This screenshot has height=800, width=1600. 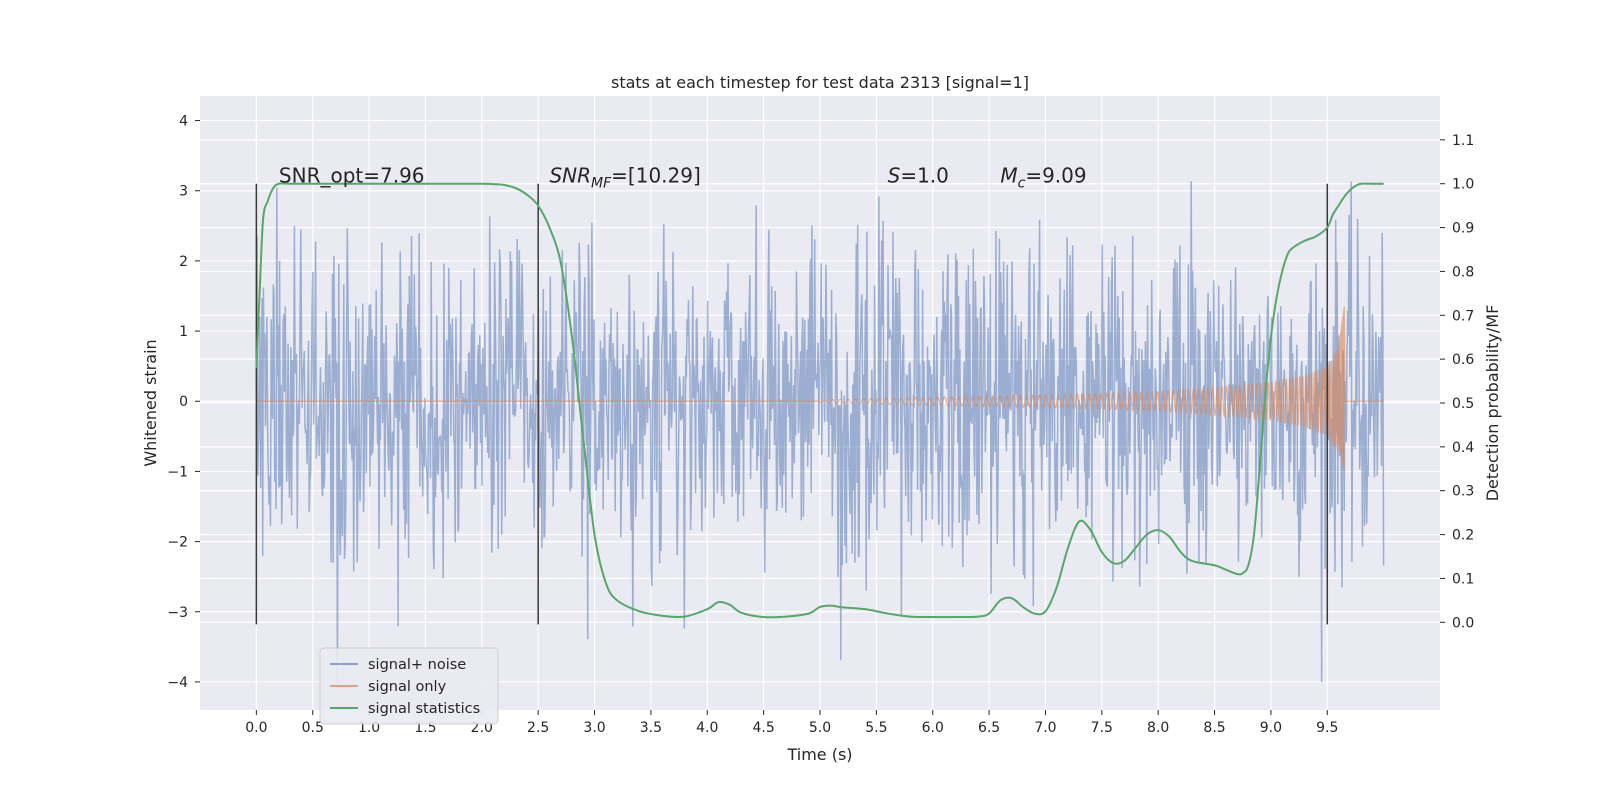 I want to click on y-left-tick-label: −3, so click(x=177, y=613).